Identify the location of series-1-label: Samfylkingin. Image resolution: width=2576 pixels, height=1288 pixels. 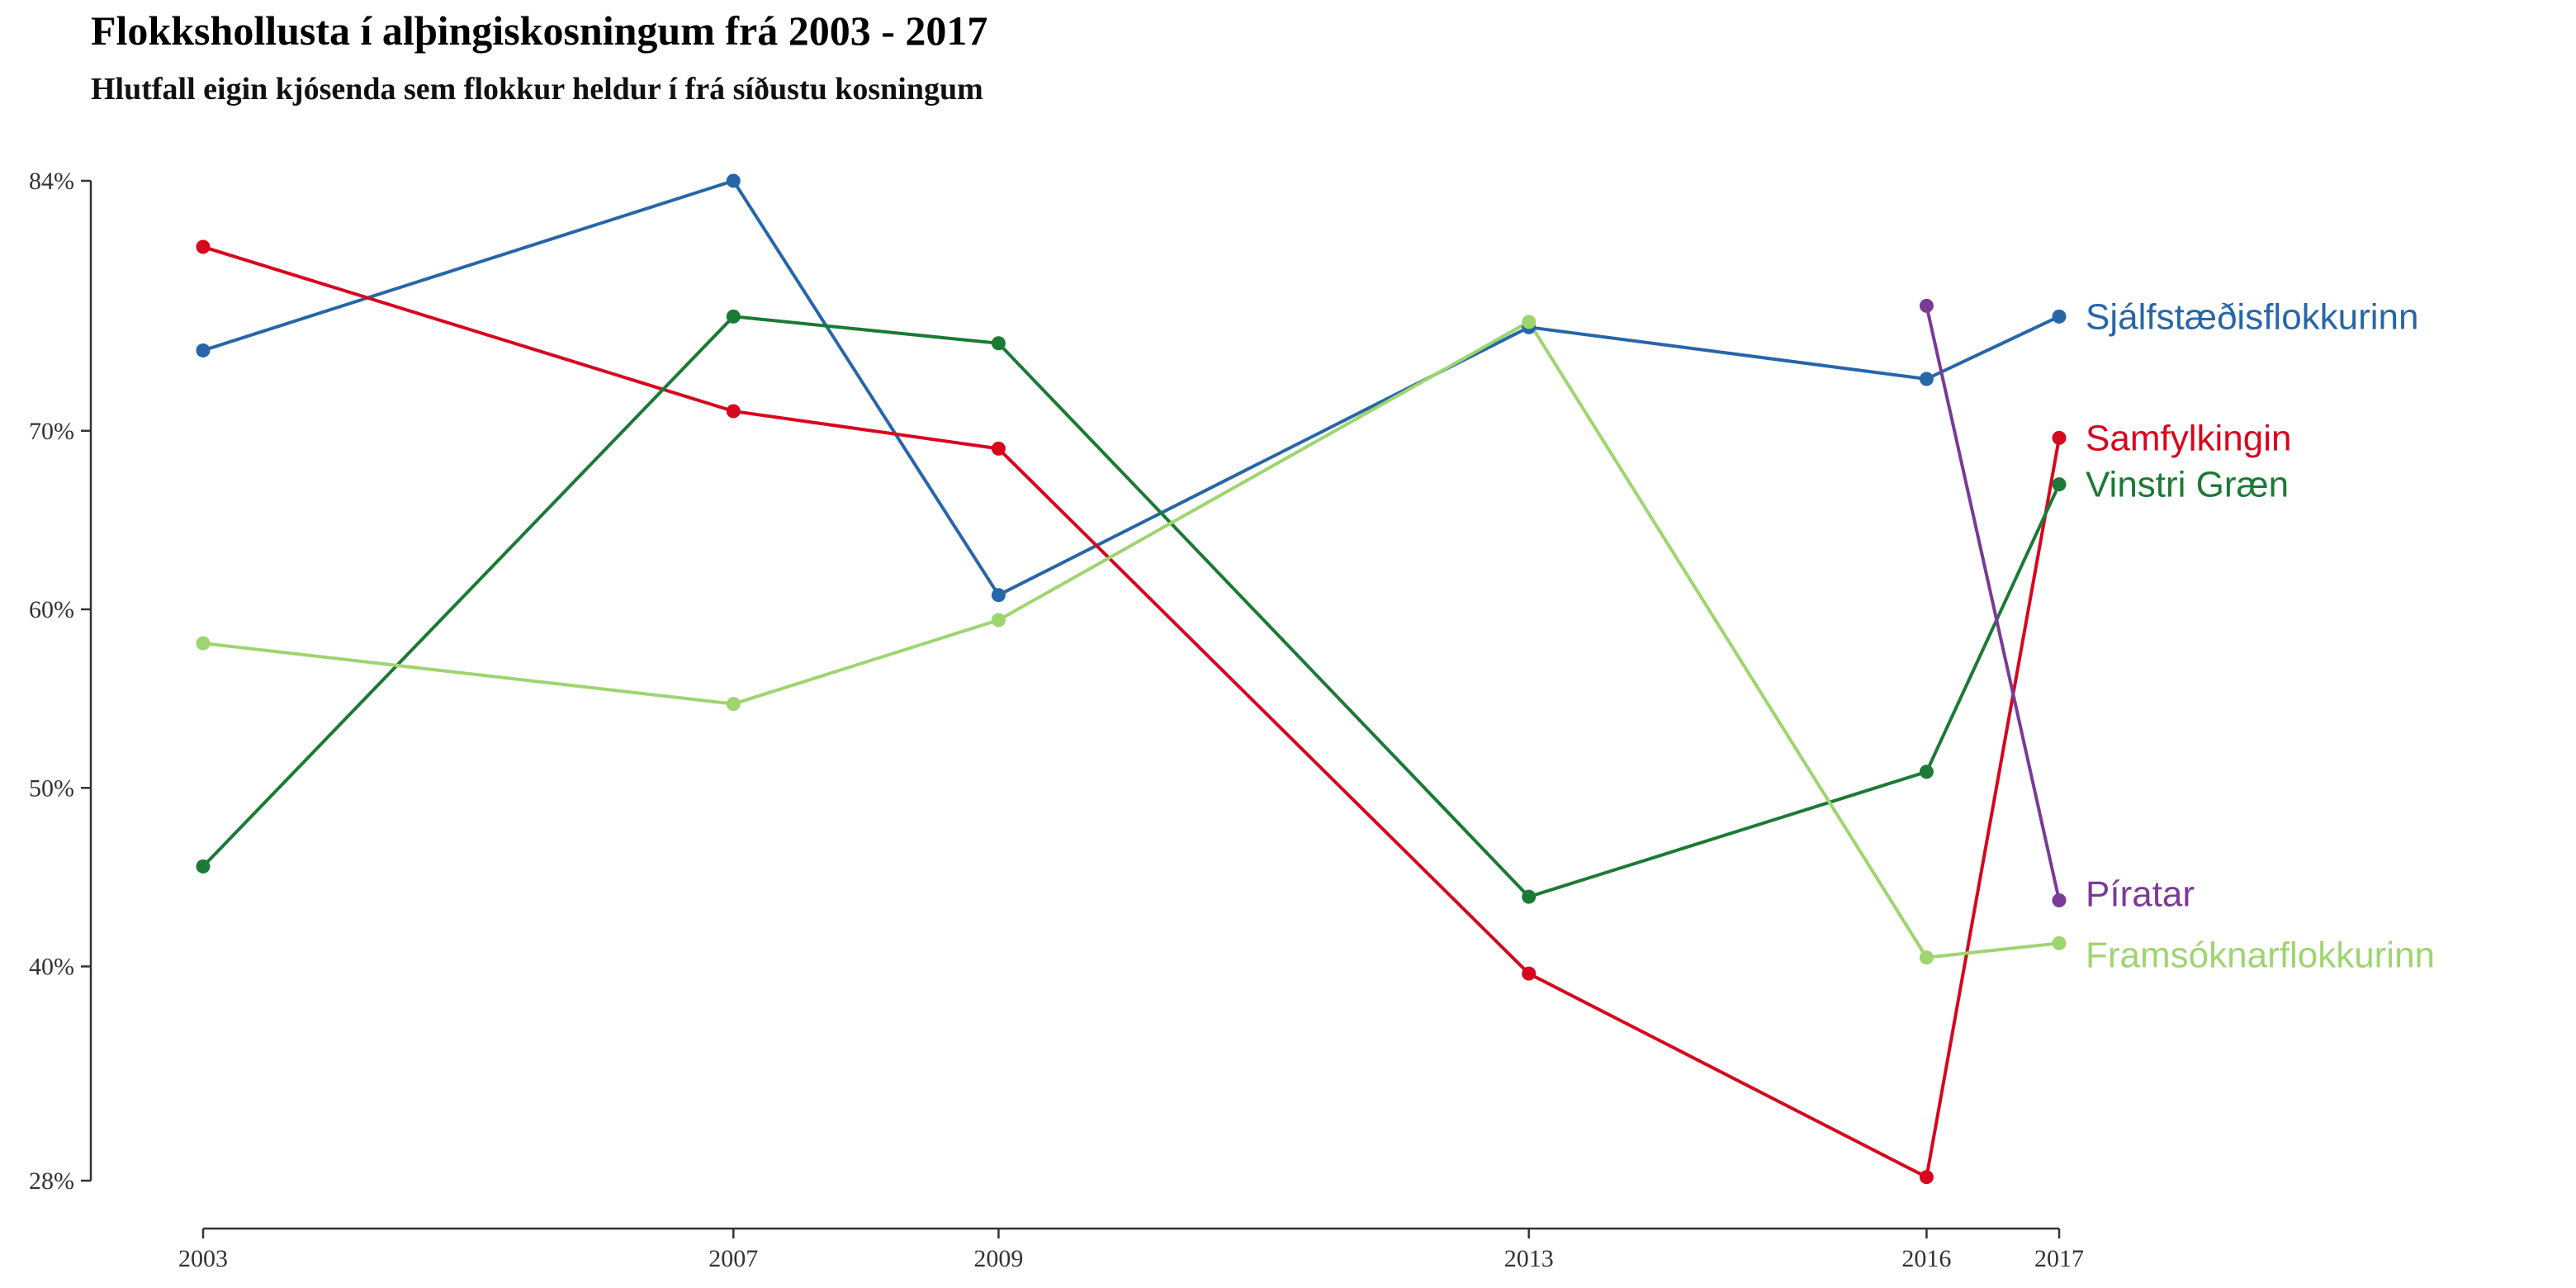
(2188, 438).